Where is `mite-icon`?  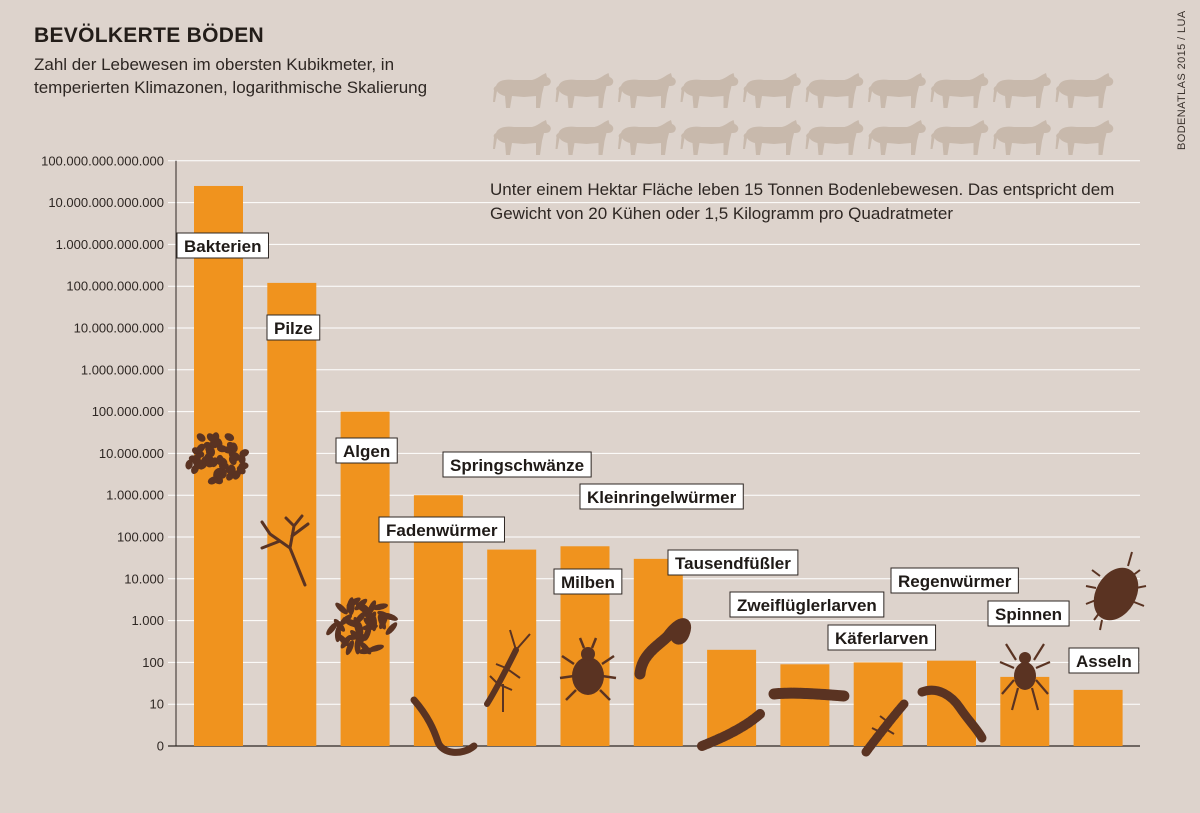
mite-icon is located at coordinates (588, 669).